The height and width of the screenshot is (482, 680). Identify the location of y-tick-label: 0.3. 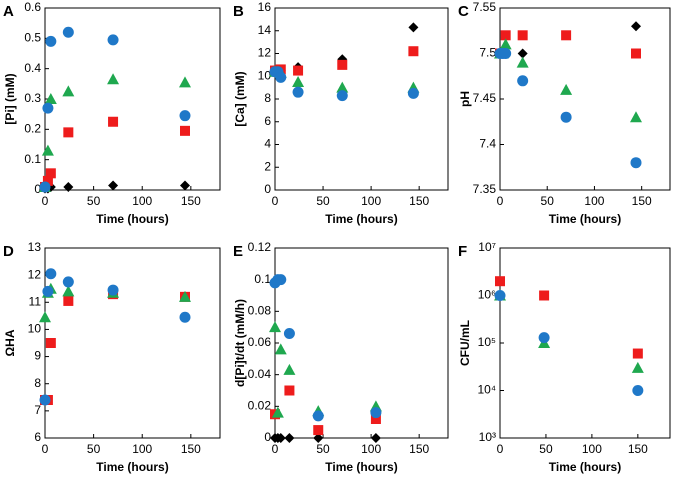
(32, 98).